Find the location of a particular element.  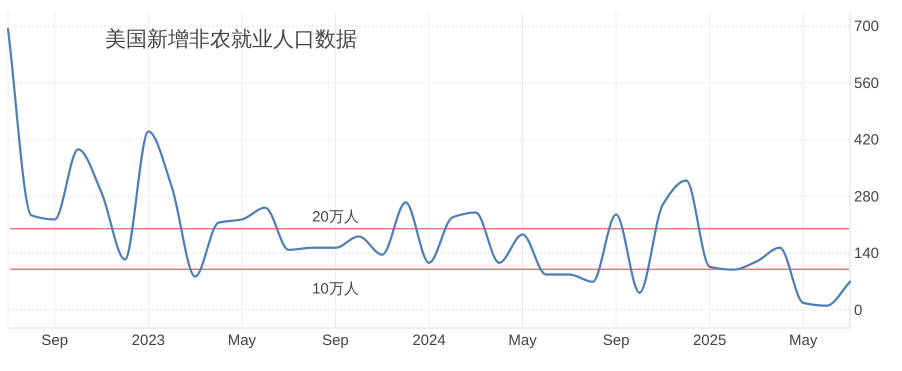

y-tick-label: 0 is located at coordinates (858, 310).